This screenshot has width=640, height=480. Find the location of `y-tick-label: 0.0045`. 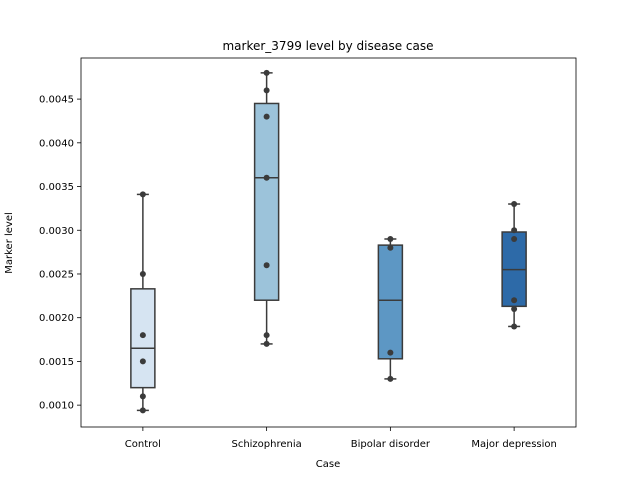

y-tick-label: 0.0045 is located at coordinates (56, 100).